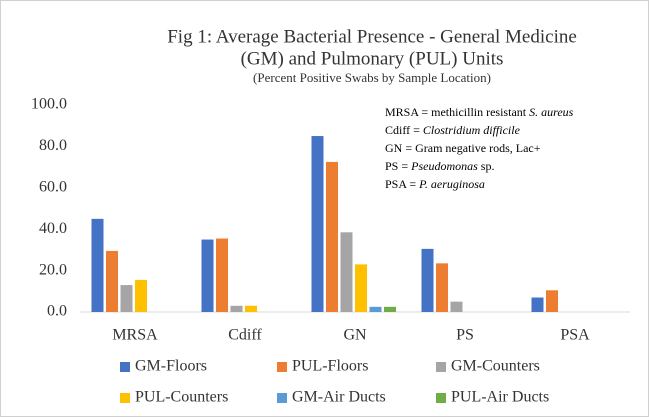 The image size is (649, 417). What do you see at coordinates (472, 130) in the screenshot?
I see `annotation-part: Clostridium difficile` at bounding box center [472, 130].